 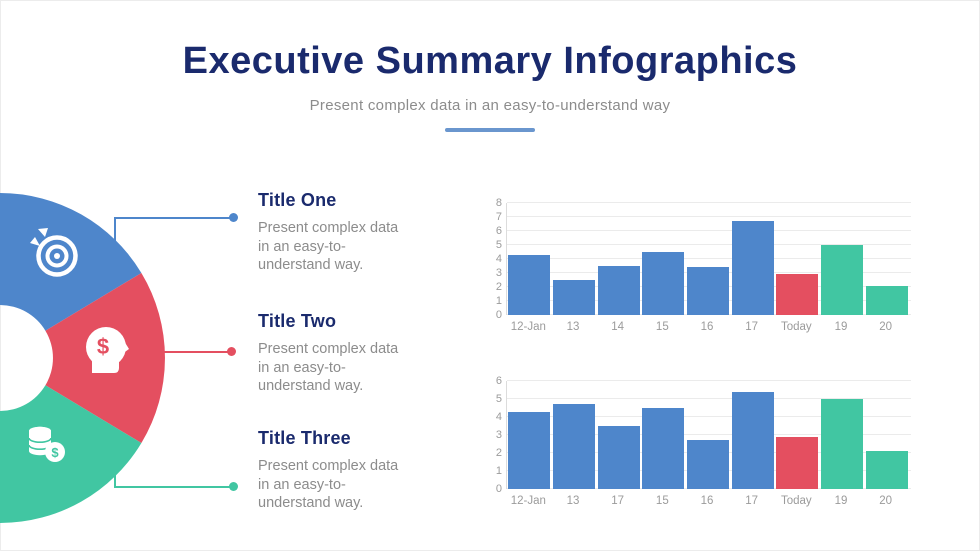 I want to click on connector-green-dot, so click(x=233, y=486).